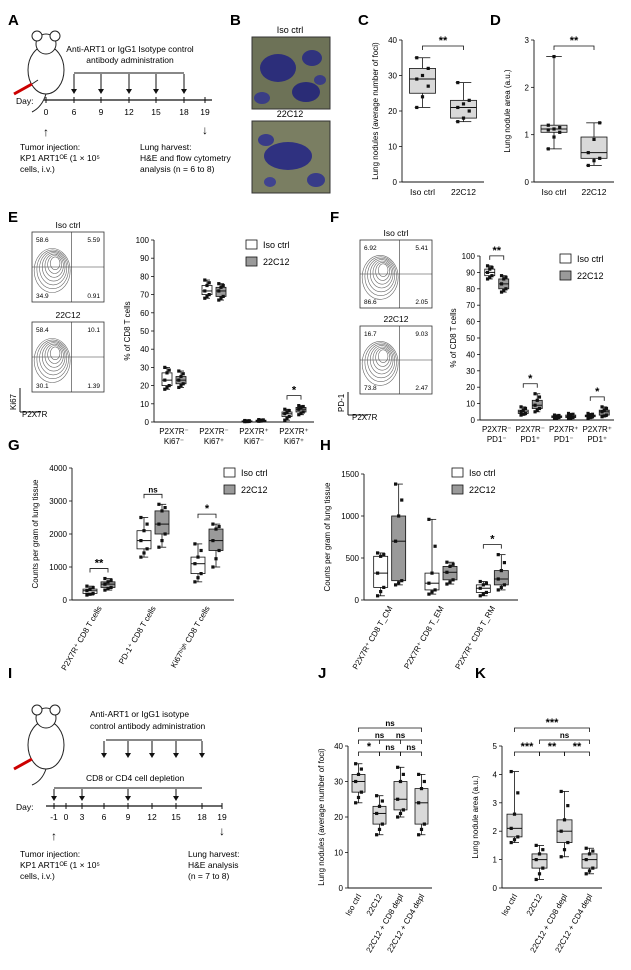  Describe the element at coordinates (214, 441) in the screenshot. I see `x-tick-label: Ki67⁺` at that location.